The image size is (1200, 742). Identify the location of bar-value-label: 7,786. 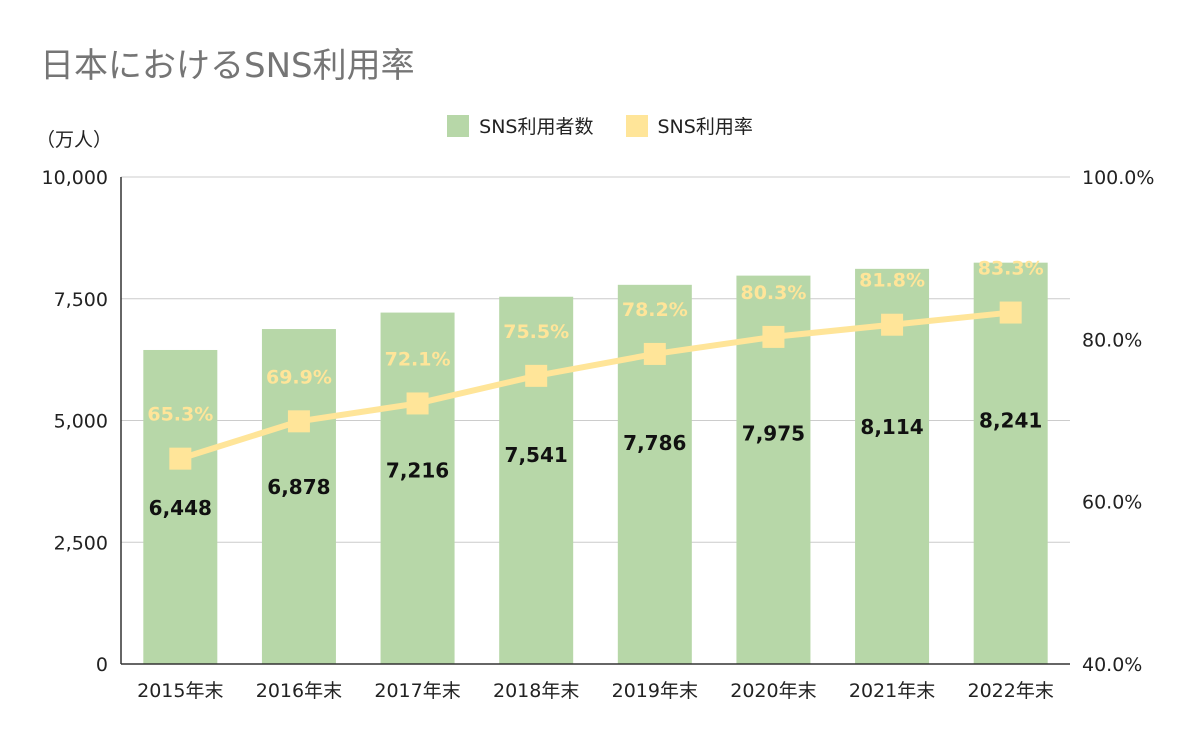
(654, 443).